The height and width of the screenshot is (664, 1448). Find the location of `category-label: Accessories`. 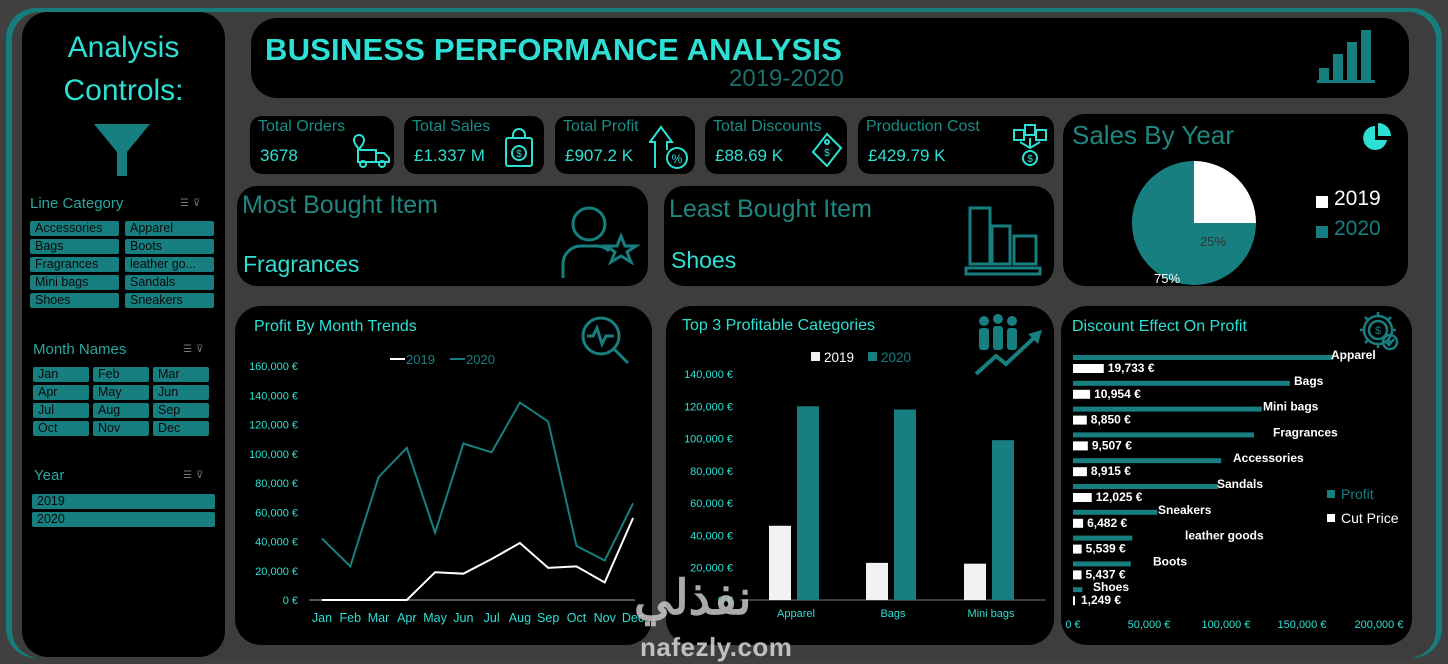

category-label: Accessories is located at coordinates (1268, 458).